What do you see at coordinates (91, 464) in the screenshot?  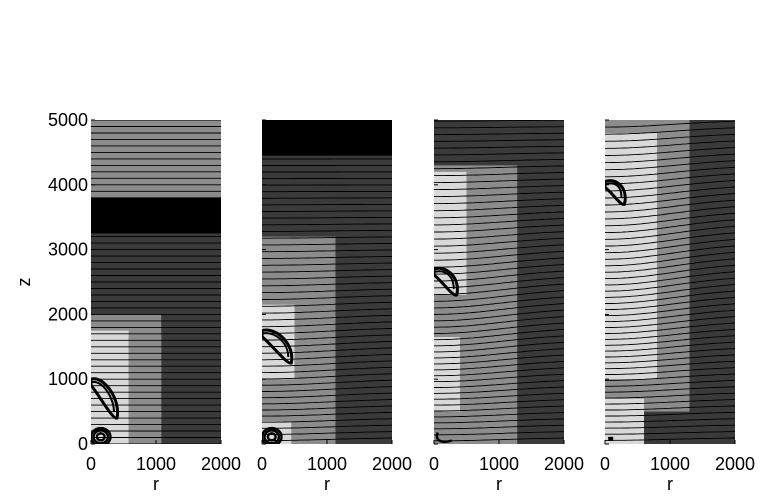 I see `x-tick-label: 0` at bounding box center [91, 464].